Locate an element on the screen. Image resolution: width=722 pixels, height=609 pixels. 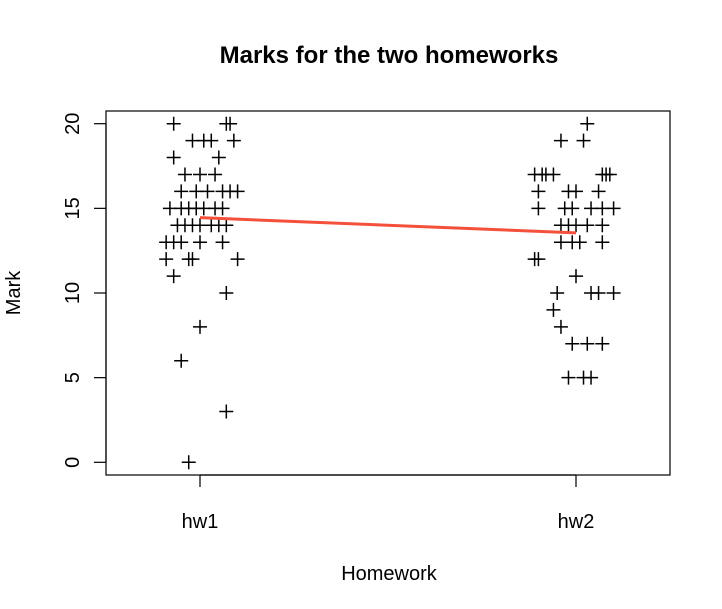
y-tick-label: 0 is located at coordinates (73, 462).